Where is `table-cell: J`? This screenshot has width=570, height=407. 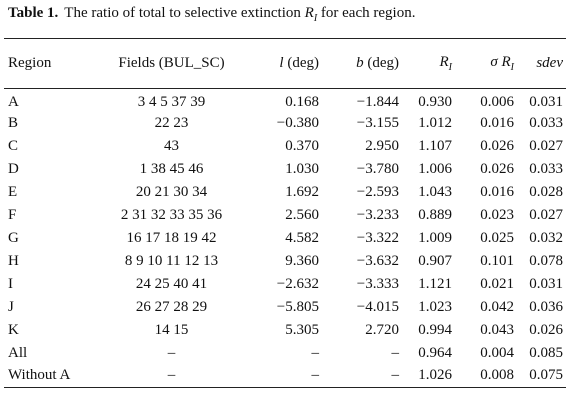
table-cell: J is located at coordinates (11, 306).